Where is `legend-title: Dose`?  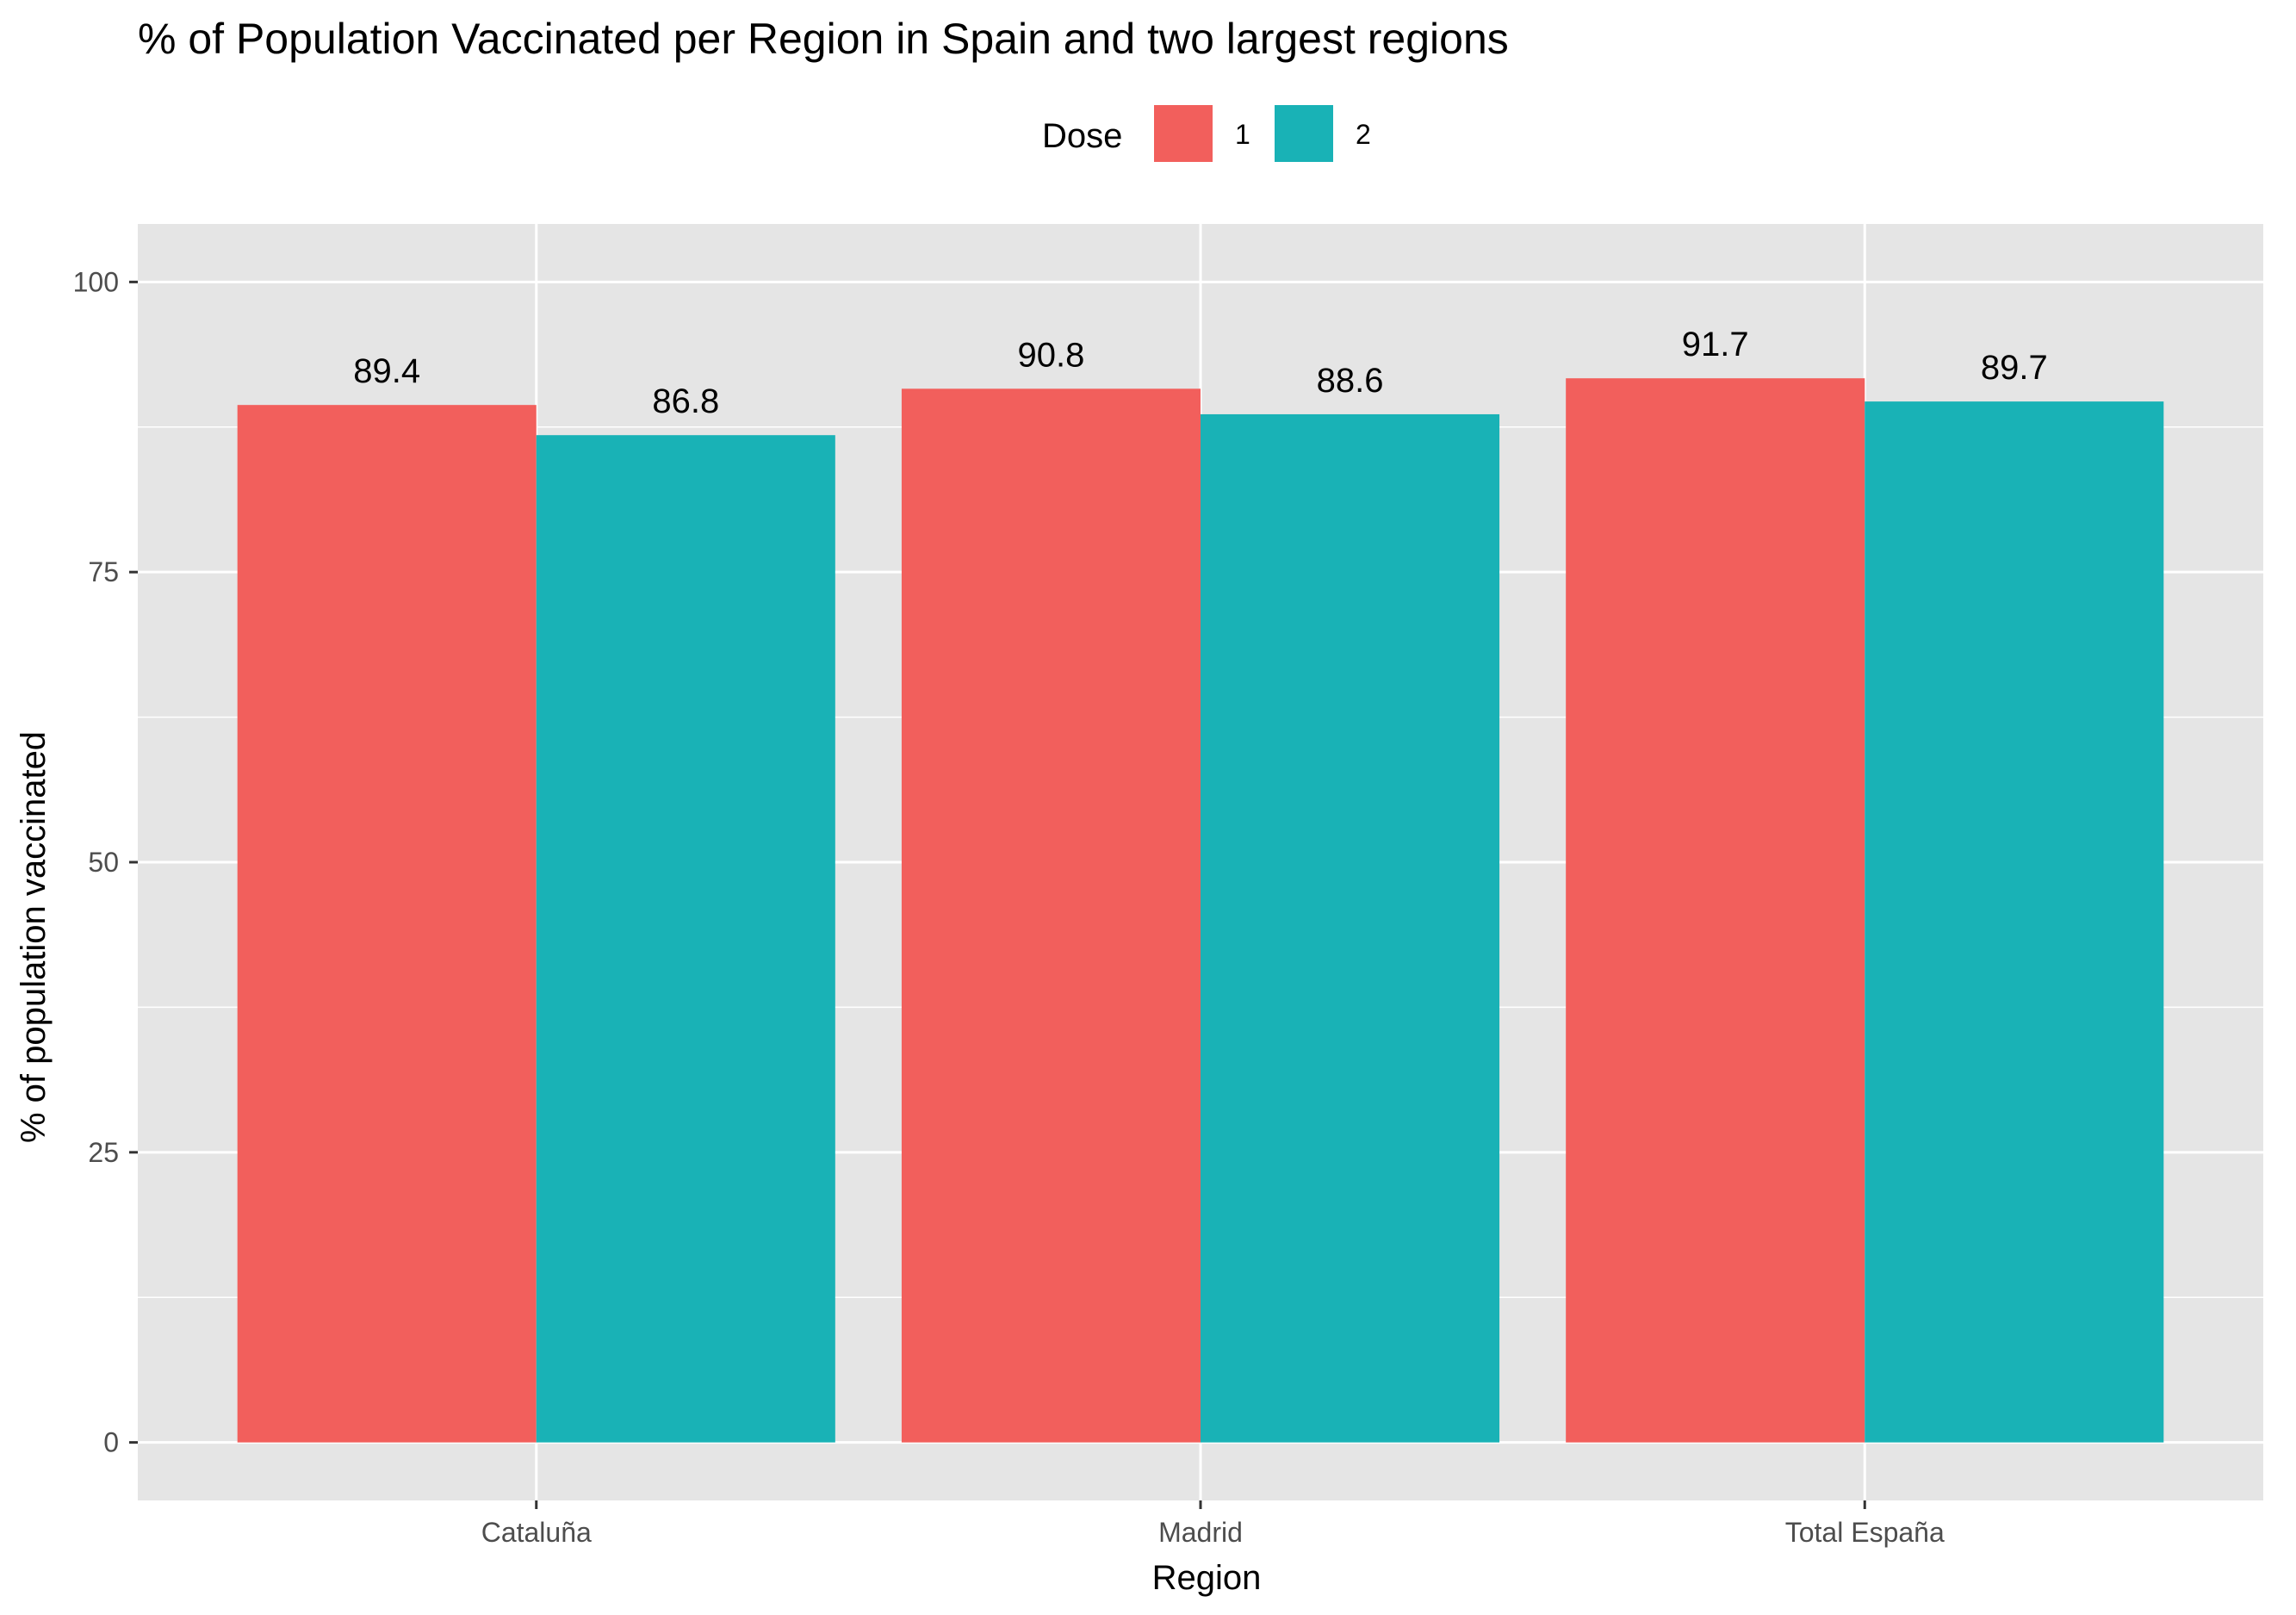
legend-title: Dose is located at coordinates (1082, 136).